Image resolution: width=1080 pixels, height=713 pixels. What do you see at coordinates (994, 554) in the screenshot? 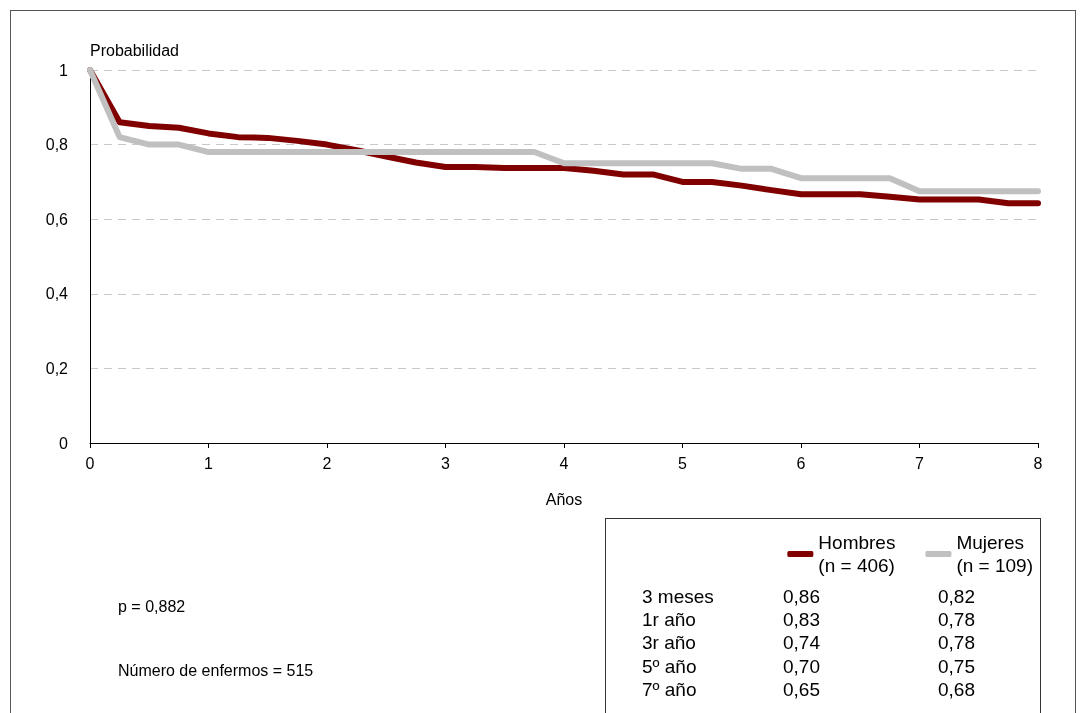
I see `legend-label: Mujeres (n = 109)` at bounding box center [994, 554].